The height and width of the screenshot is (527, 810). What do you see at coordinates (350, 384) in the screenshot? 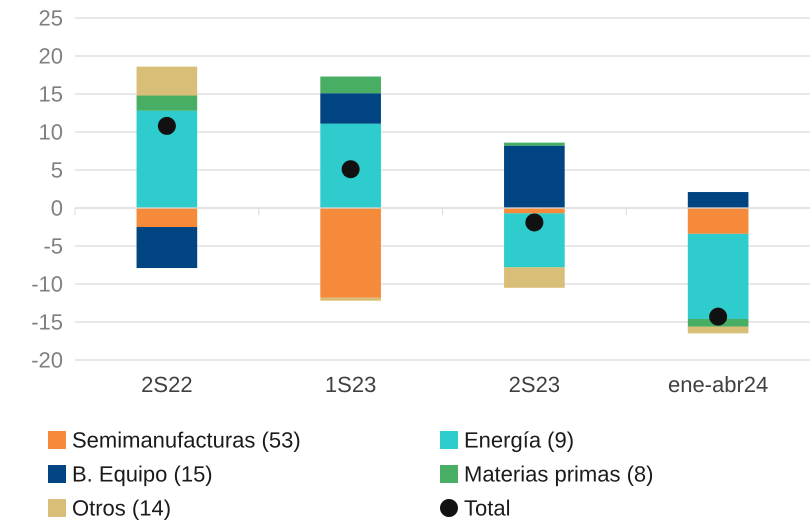
I see `x-tick-label: 1S23` at bounding box center [350, 384].